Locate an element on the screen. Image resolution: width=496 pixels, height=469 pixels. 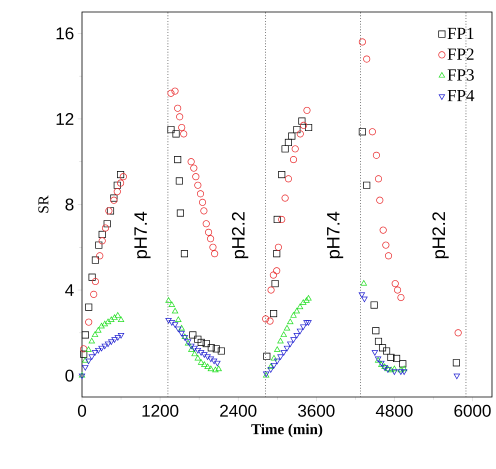
y-tick-label: 12 is located at coordinates (65, 119).